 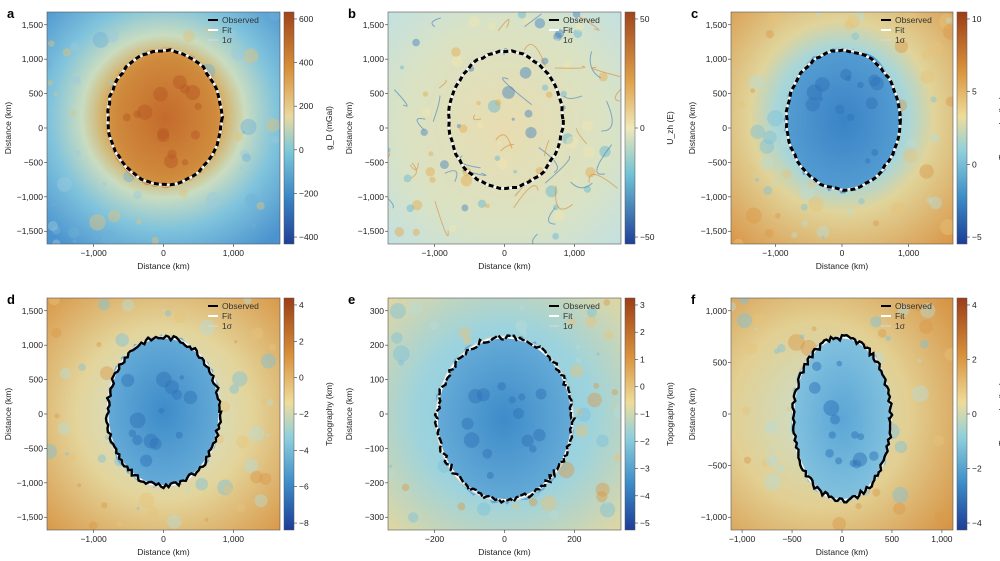 What do you see at coordinates (374, 59) in the screenshot?
I see `y-tick-label: 1,000` at bounding box center [374, 59].